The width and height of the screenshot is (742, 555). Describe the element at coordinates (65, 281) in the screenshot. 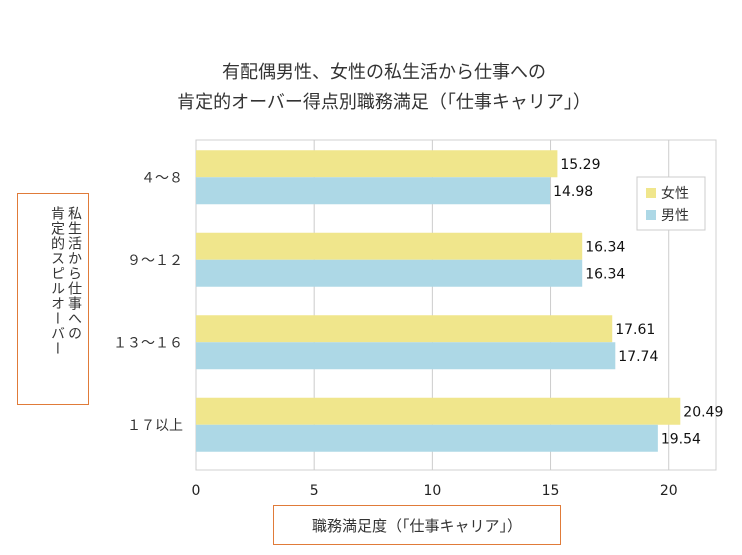

I see `y-axis-label: 私生活から仕事への 肯定的スピルオーバー` at that location.